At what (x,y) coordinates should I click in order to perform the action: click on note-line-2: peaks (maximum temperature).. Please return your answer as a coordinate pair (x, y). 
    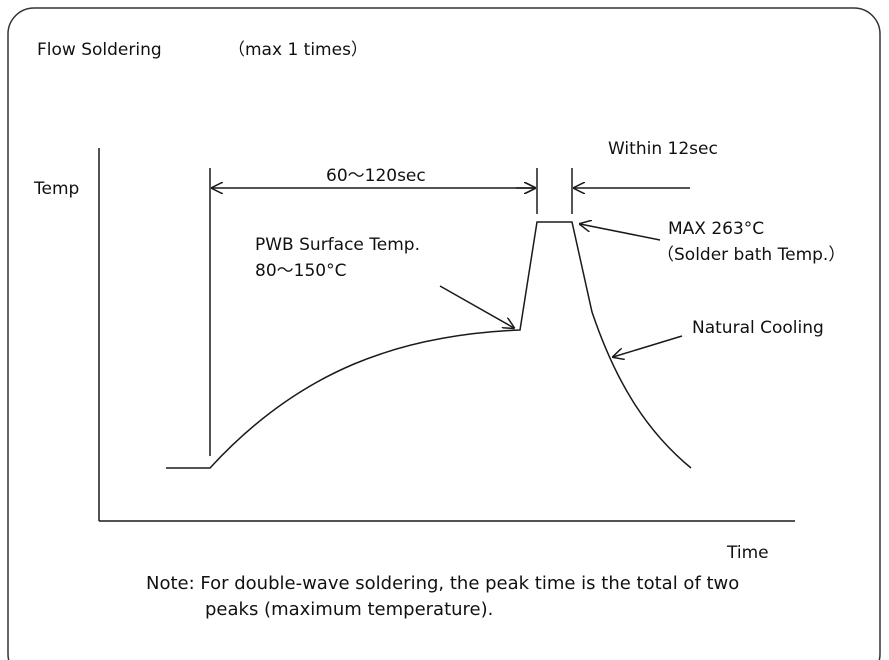
    Looking at the image, I should click on (349, 609).